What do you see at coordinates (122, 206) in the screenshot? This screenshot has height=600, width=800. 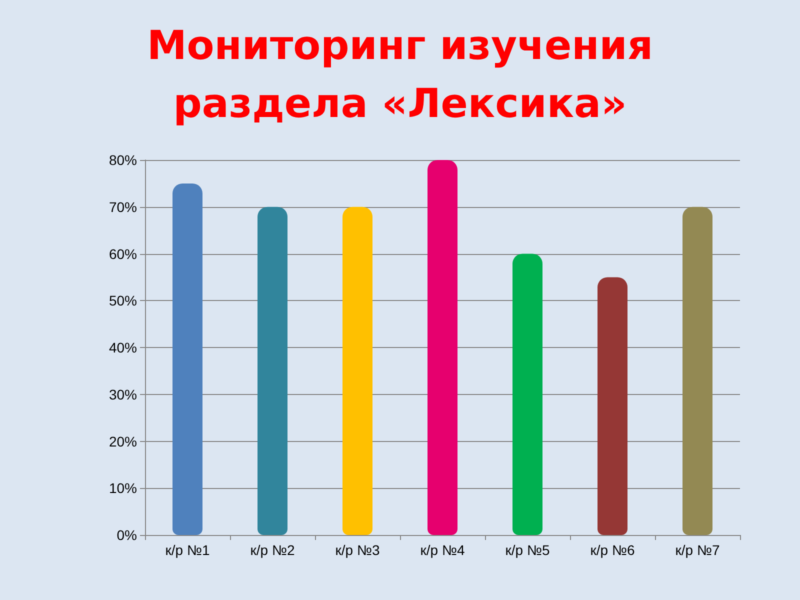 I see `y-tick-label: 70%` at bounding box center [122, 206].